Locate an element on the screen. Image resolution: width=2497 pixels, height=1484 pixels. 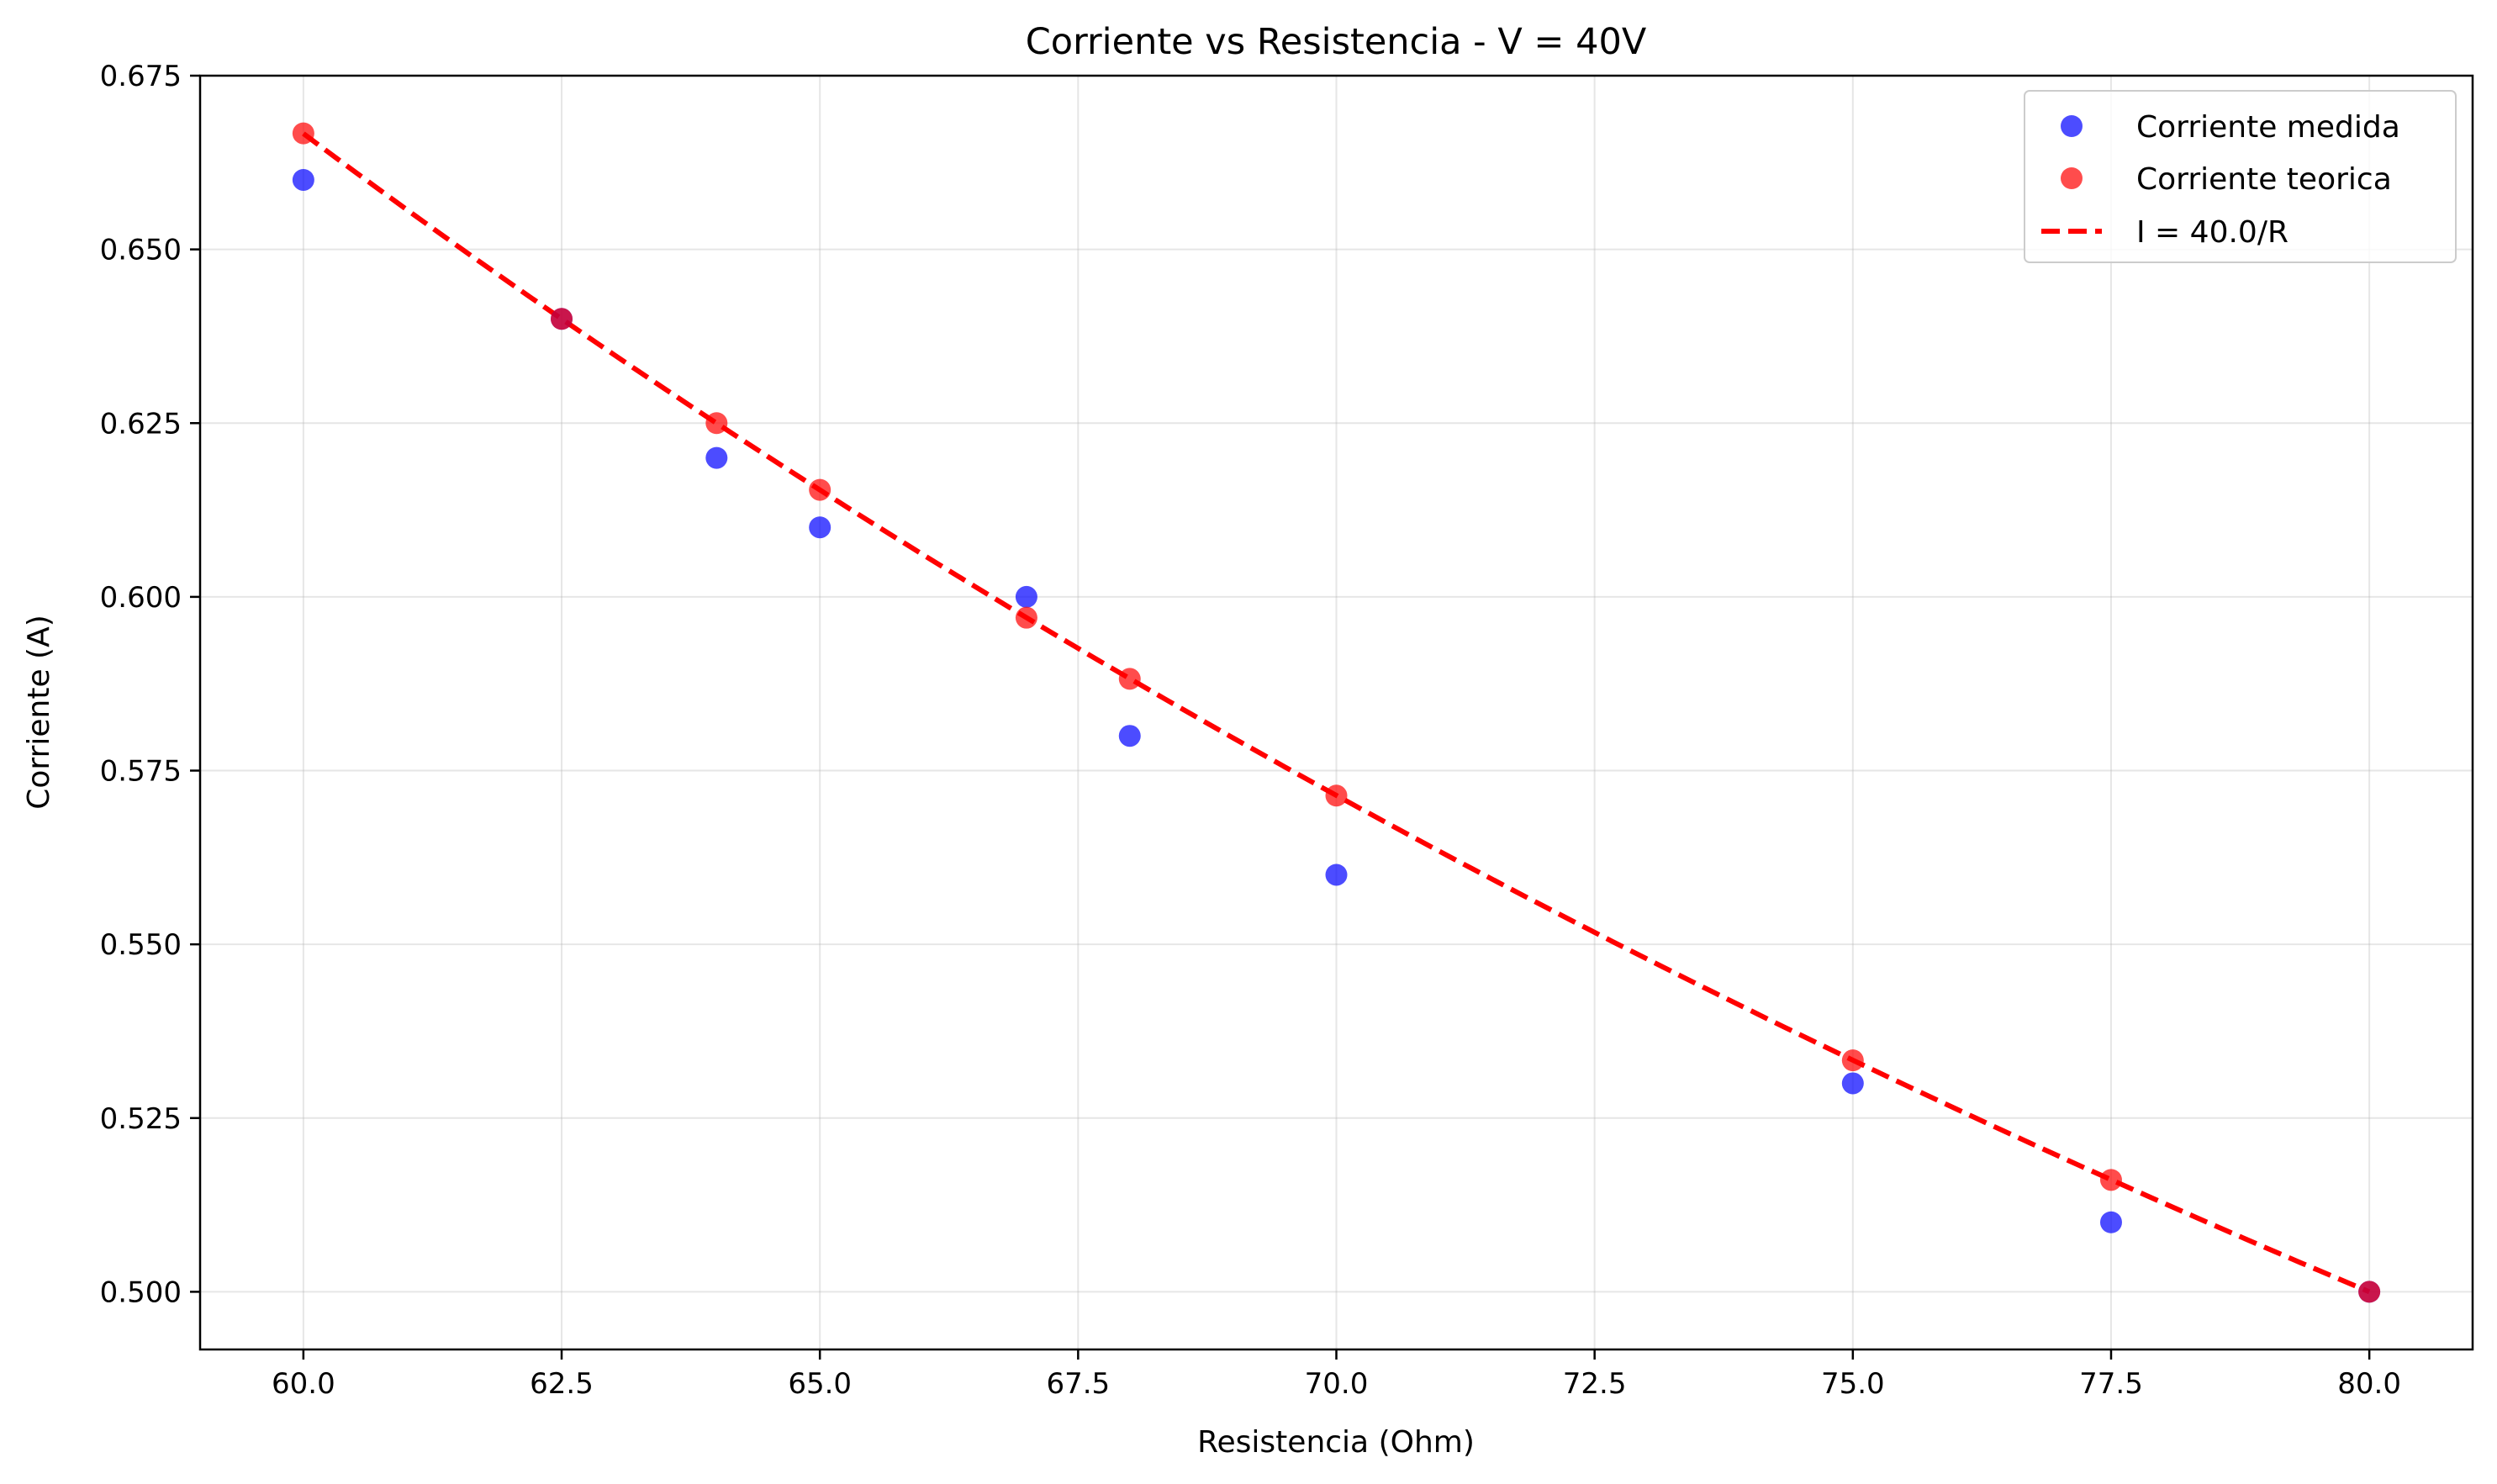
x-tick-label: 72.5 is located at coordinates (1595, 1384).